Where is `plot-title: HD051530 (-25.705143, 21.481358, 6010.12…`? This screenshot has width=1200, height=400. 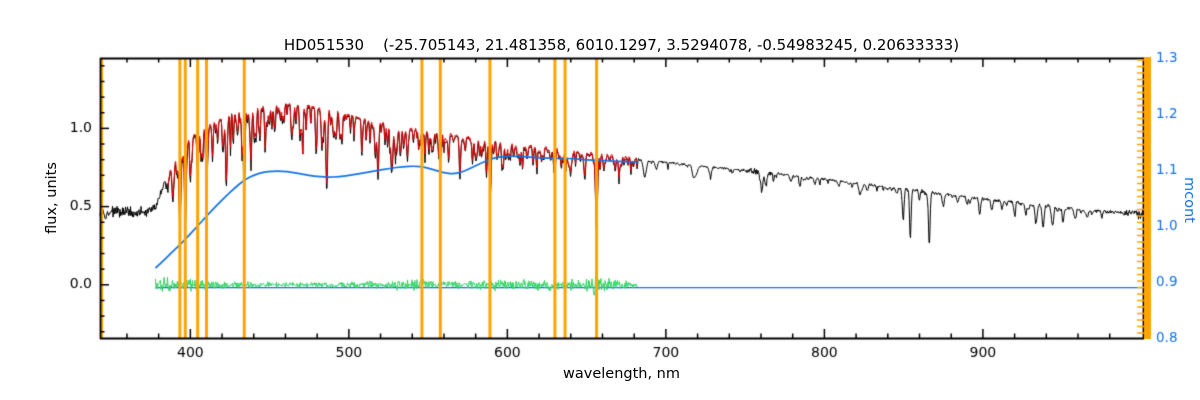
plot-title: HD051530 (-25.705143, 21.481358, 6010.12… is located at coordinates (621, 45).